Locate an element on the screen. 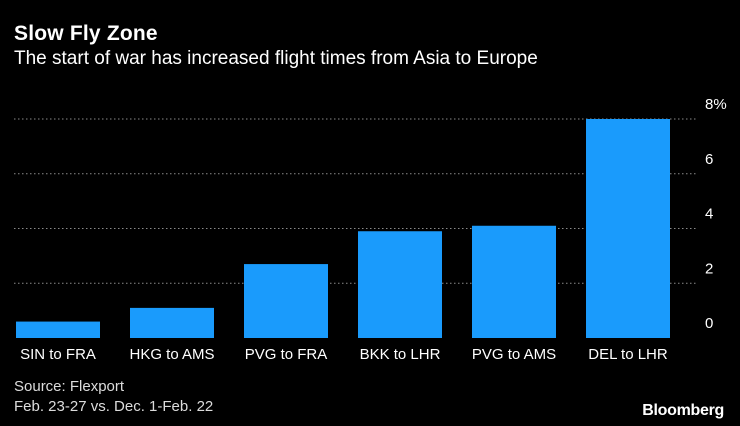 Image resolution: width=740 pixels, height=426 pixels. bar-pvg-to-fra is located at coordinates (286, 301).